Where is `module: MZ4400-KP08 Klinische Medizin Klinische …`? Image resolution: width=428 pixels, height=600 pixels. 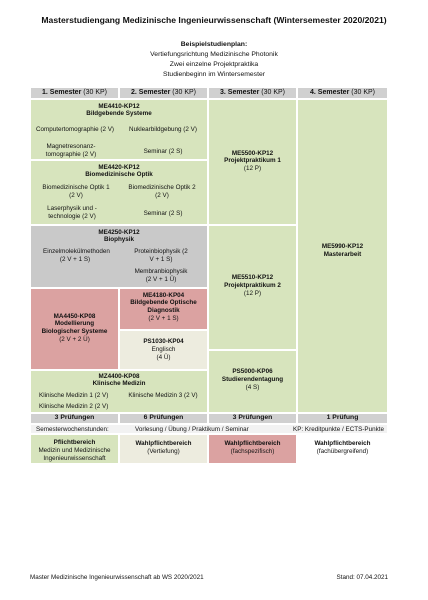 module: MZ4400-KP08 Klinische Medizin Klinische … is located at coordinates (119, 391).